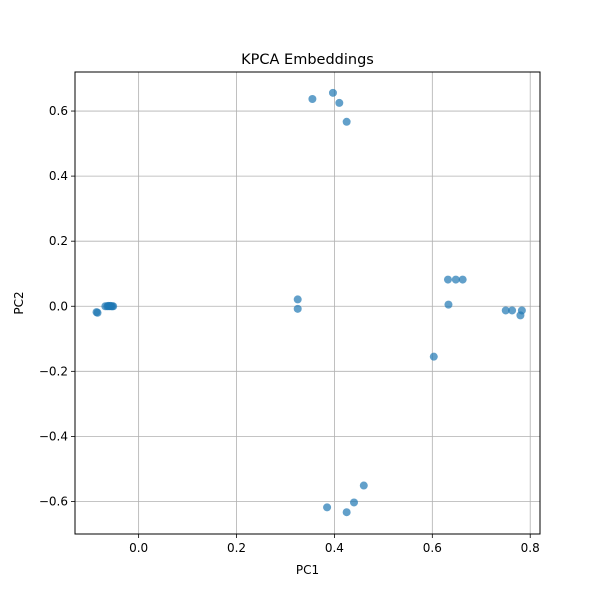  I want to click on y-axis-label: PC2, so click(19, 302).